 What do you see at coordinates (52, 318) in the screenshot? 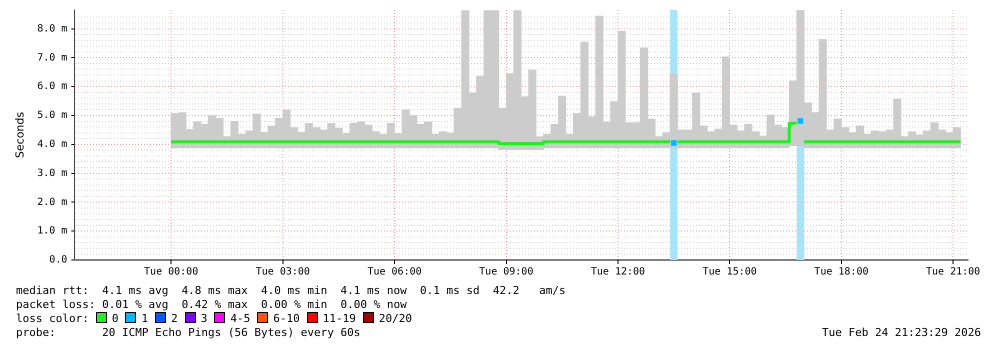
I see `legend-title: loss color:` at bounding box center [52, 318].